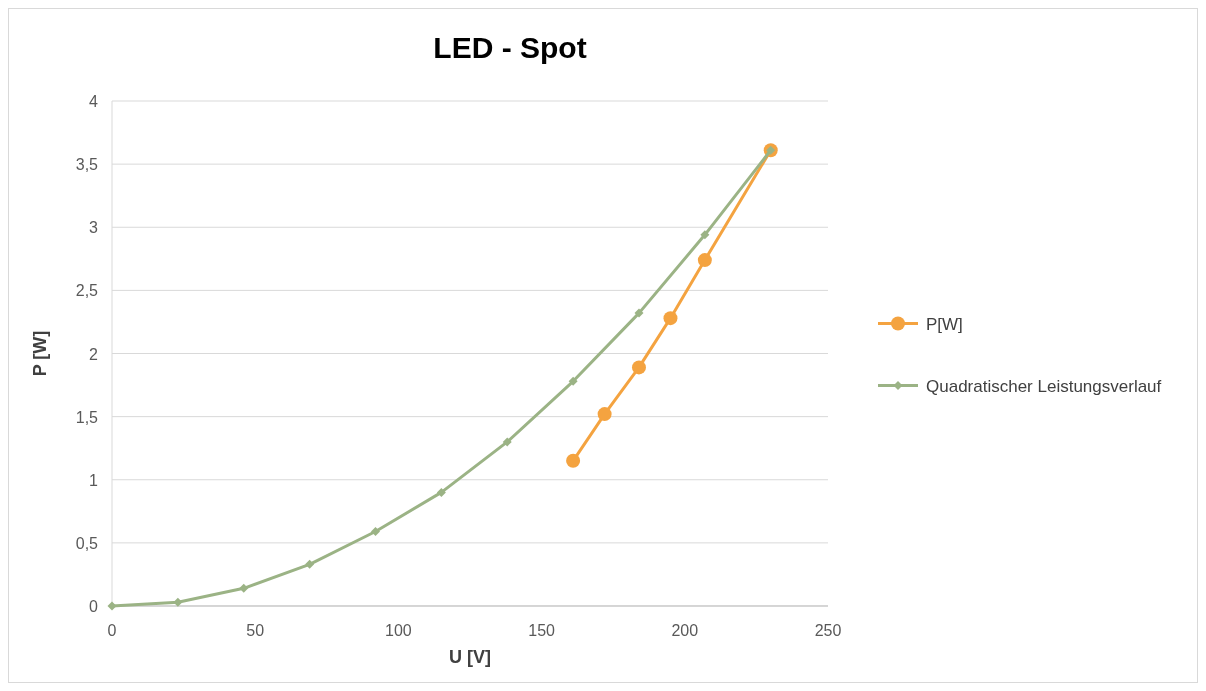  I want to click on y-tick-label: 2,5, so click(87, 291).